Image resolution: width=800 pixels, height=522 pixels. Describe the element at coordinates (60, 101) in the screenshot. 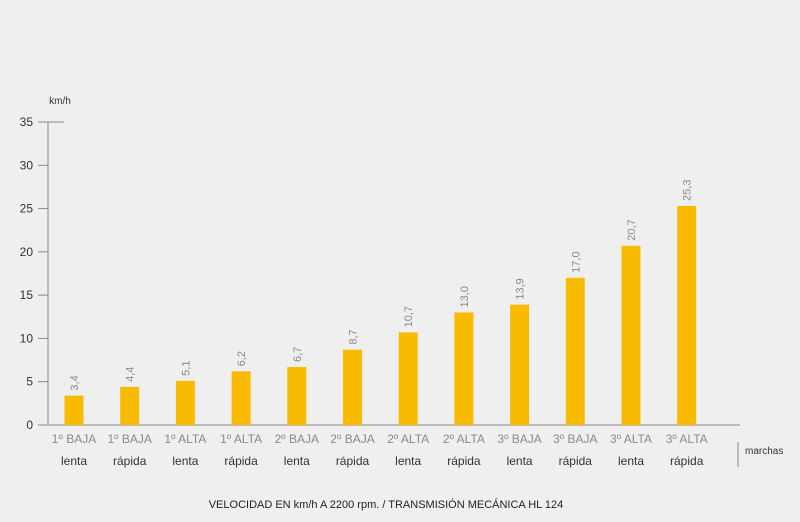

I see `y-axis-unit: km/h` at that location.